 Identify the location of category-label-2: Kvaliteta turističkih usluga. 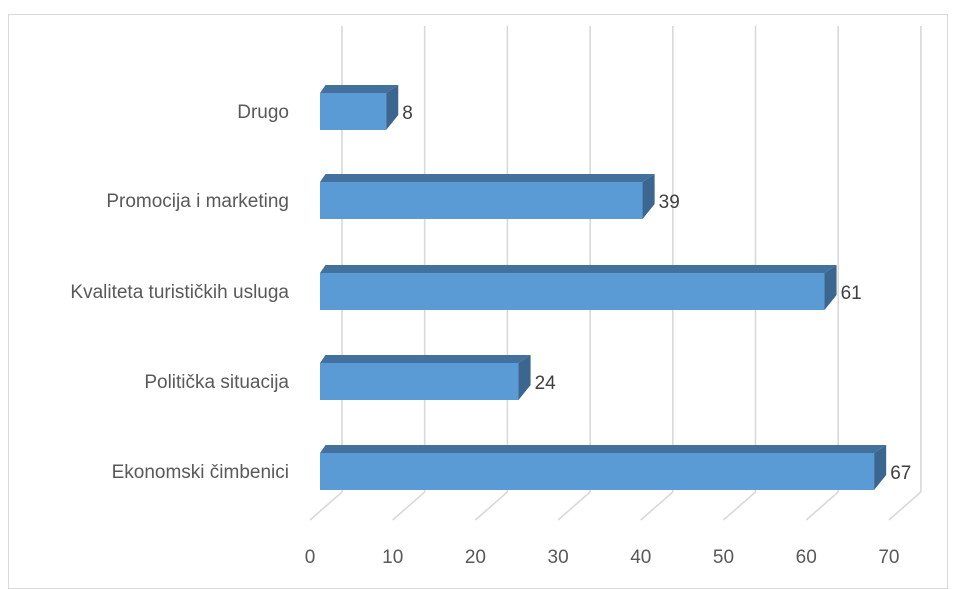
(179, 292).